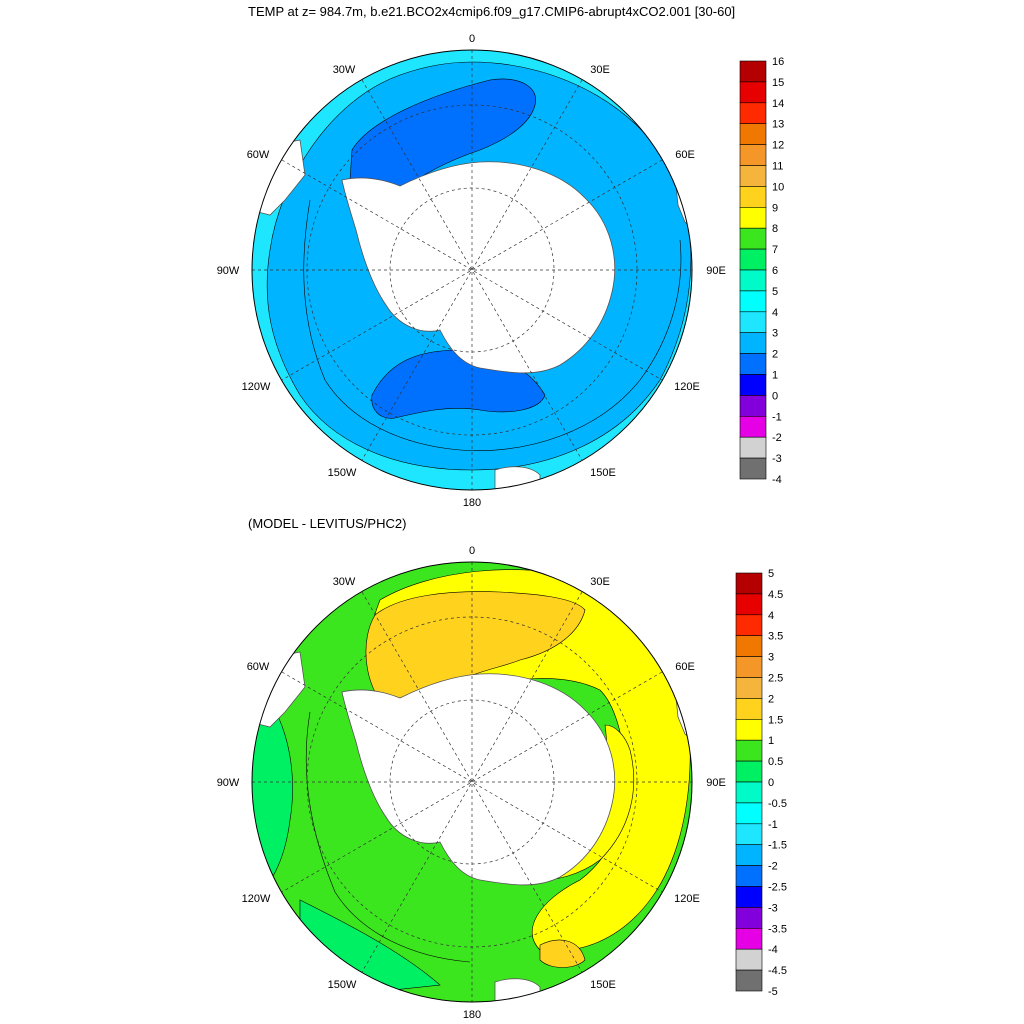 The image size is (1024, 1024). Describe the element at coordinates (342, 985) in the screenshot. I see `bottom-lon-150w: 150W` at that location.